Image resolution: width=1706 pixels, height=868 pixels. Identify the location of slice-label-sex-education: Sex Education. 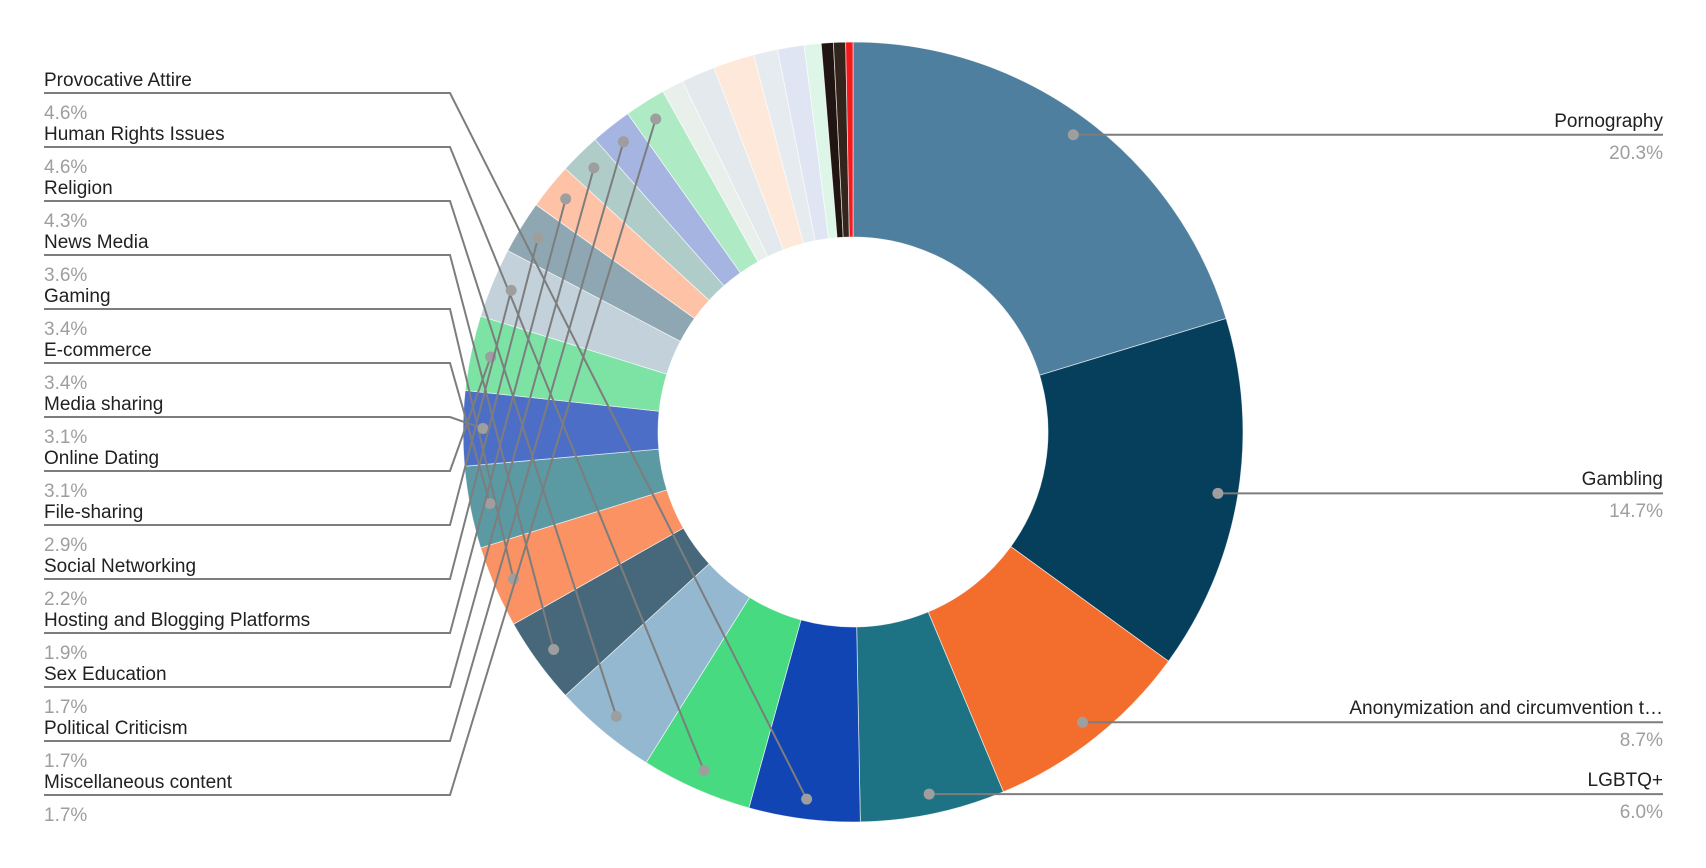
(105, 674).